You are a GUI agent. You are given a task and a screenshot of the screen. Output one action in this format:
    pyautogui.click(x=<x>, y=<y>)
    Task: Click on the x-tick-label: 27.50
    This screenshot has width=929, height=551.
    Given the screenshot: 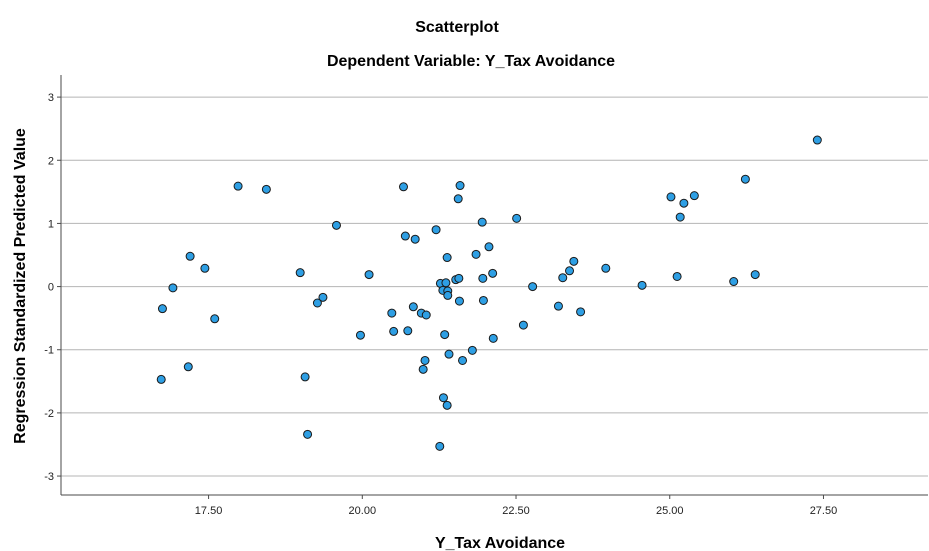 What is the action you would take?
    pyautogui.click(x=824, y=511)
    